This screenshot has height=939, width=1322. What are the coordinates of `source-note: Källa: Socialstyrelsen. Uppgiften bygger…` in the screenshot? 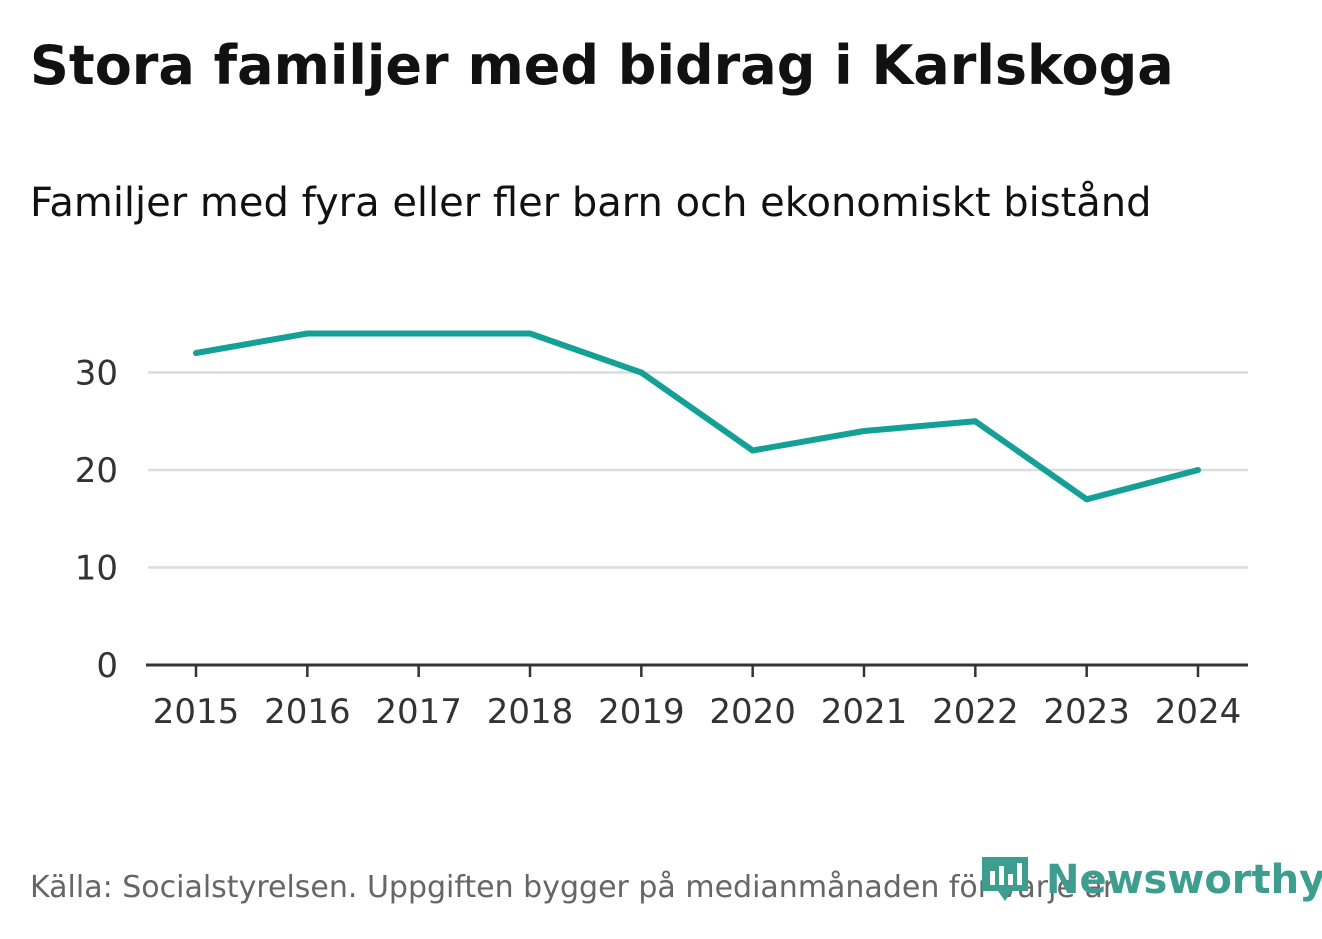 It's located at (573, 887).